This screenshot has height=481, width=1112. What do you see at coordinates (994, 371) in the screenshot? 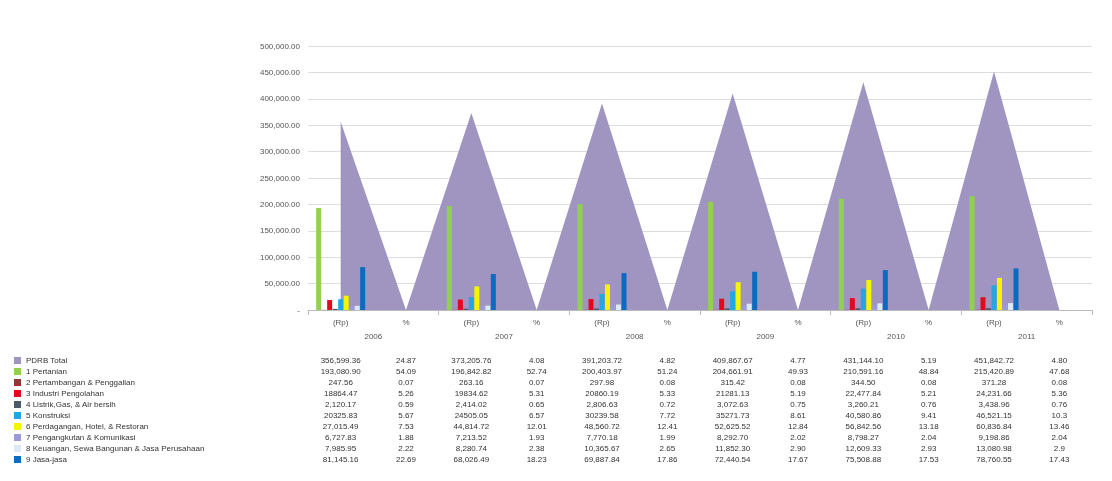
I see `data-label: 215,420.89` at bounding box center [994, 371].